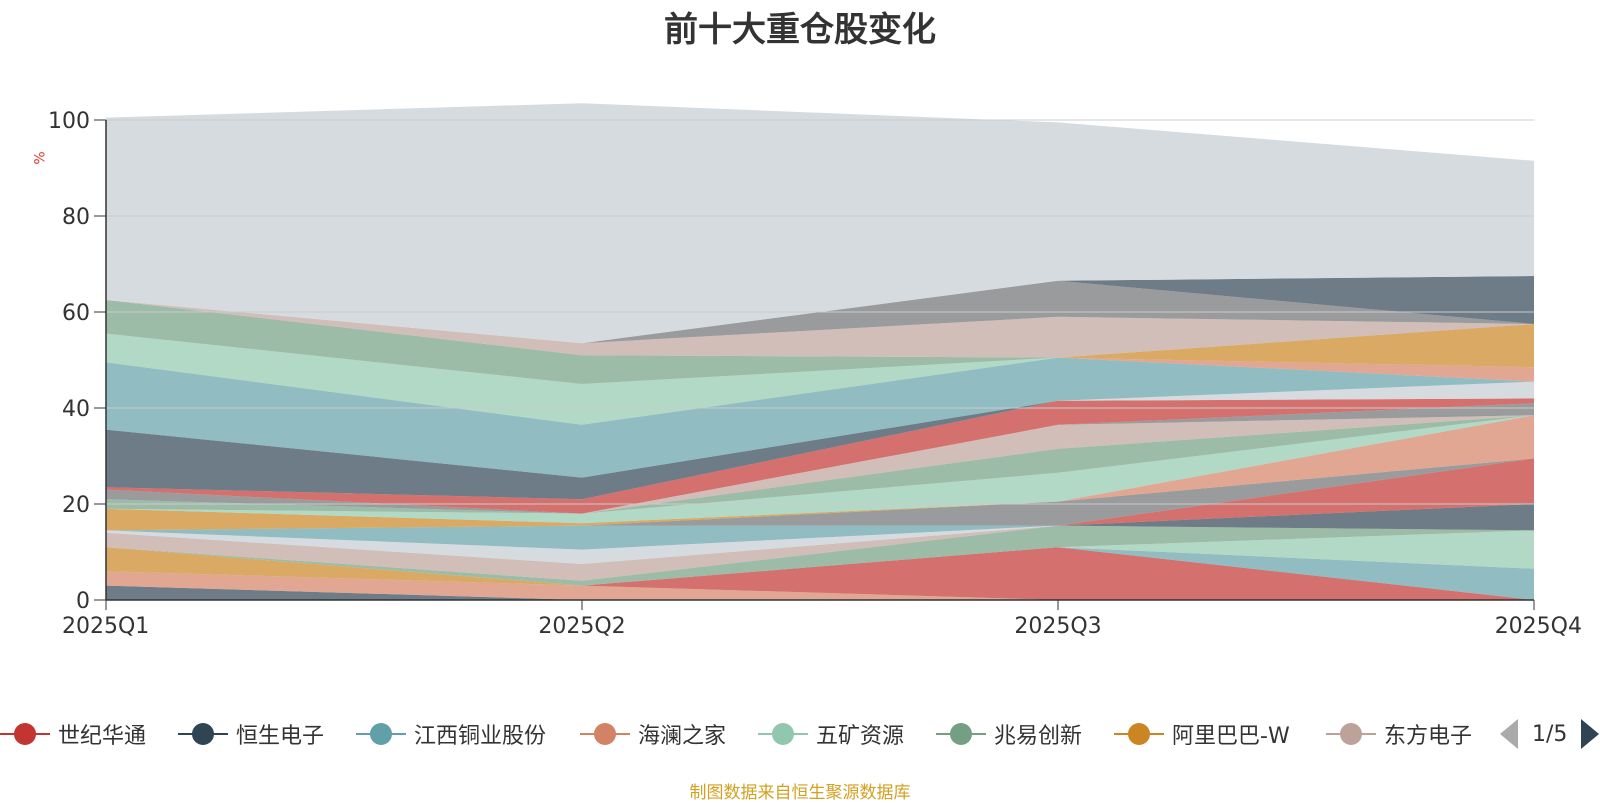 Image resolution: width=1600 pixels, height=803 pixels. I want to click on legend-item: 海澜之家, so click(653, 734).